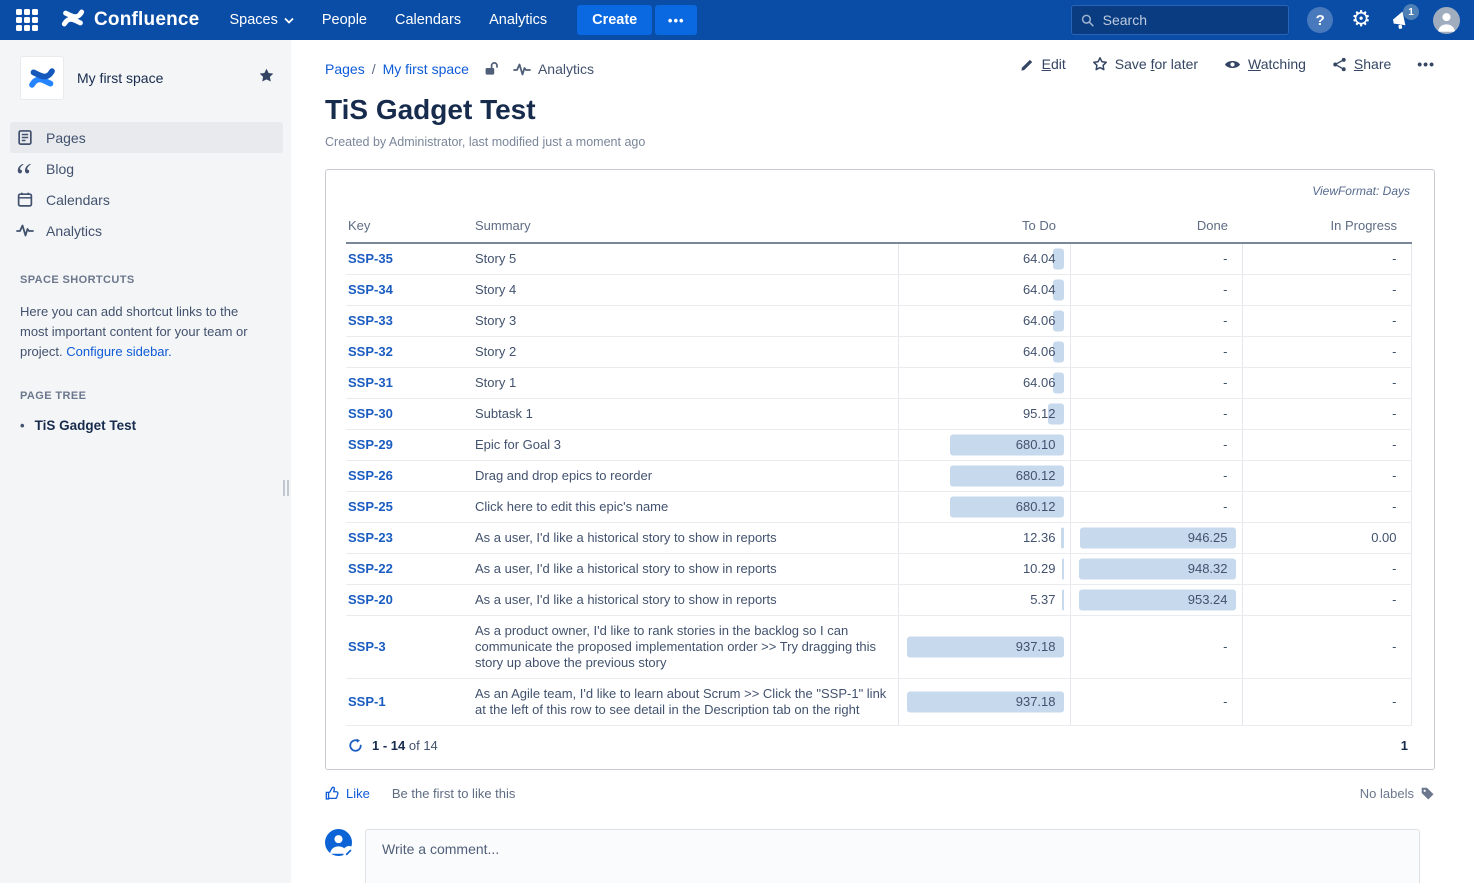 The height and width of the screenshot is (883, 1474). What do you see at coordinates (983, 569) in the screenshot?
I see `status-value-cell: 10.29` at bounding box center [983, 569].